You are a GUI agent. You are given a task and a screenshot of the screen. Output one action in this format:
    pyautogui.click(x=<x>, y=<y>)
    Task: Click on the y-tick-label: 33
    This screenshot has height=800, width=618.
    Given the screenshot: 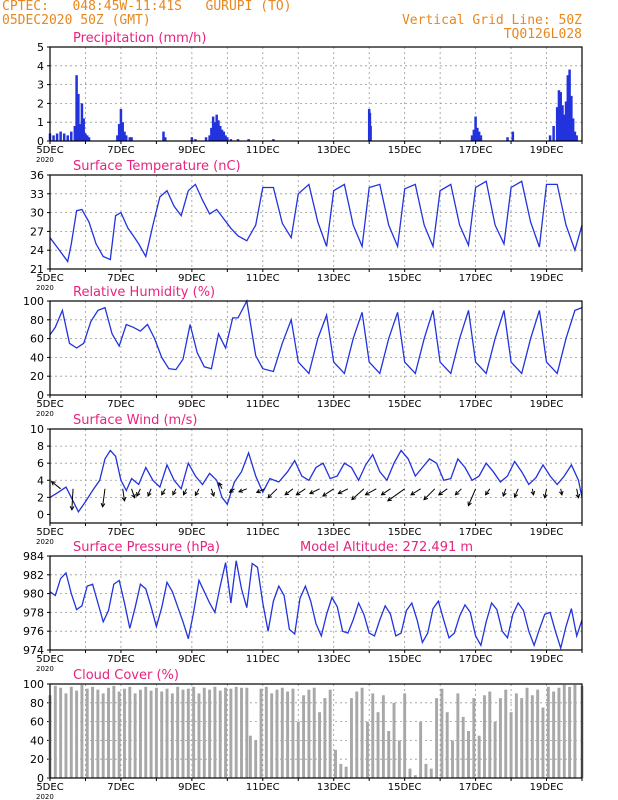 What is the action you would take?
    pyautogui.click(x=37, y=194)
    